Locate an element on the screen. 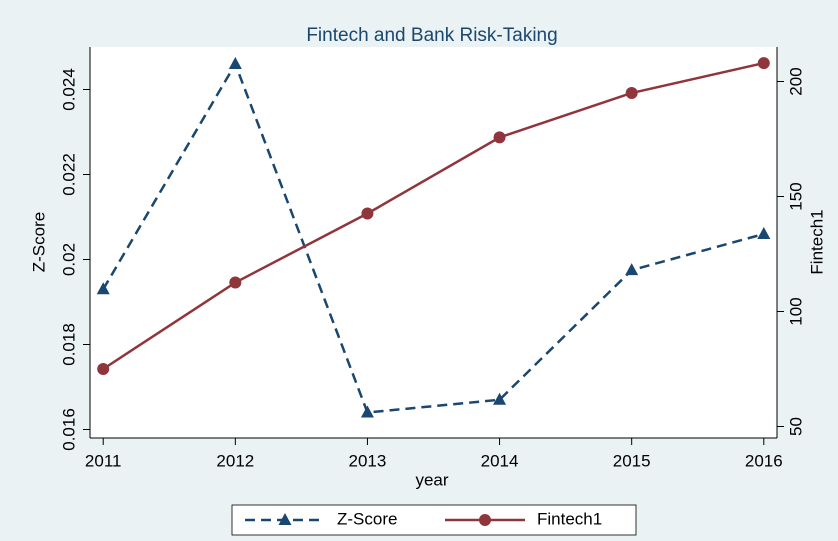 The height and width of the screenshot is (541, 838). x-axis-title: year is located at coordinates (431, 479).